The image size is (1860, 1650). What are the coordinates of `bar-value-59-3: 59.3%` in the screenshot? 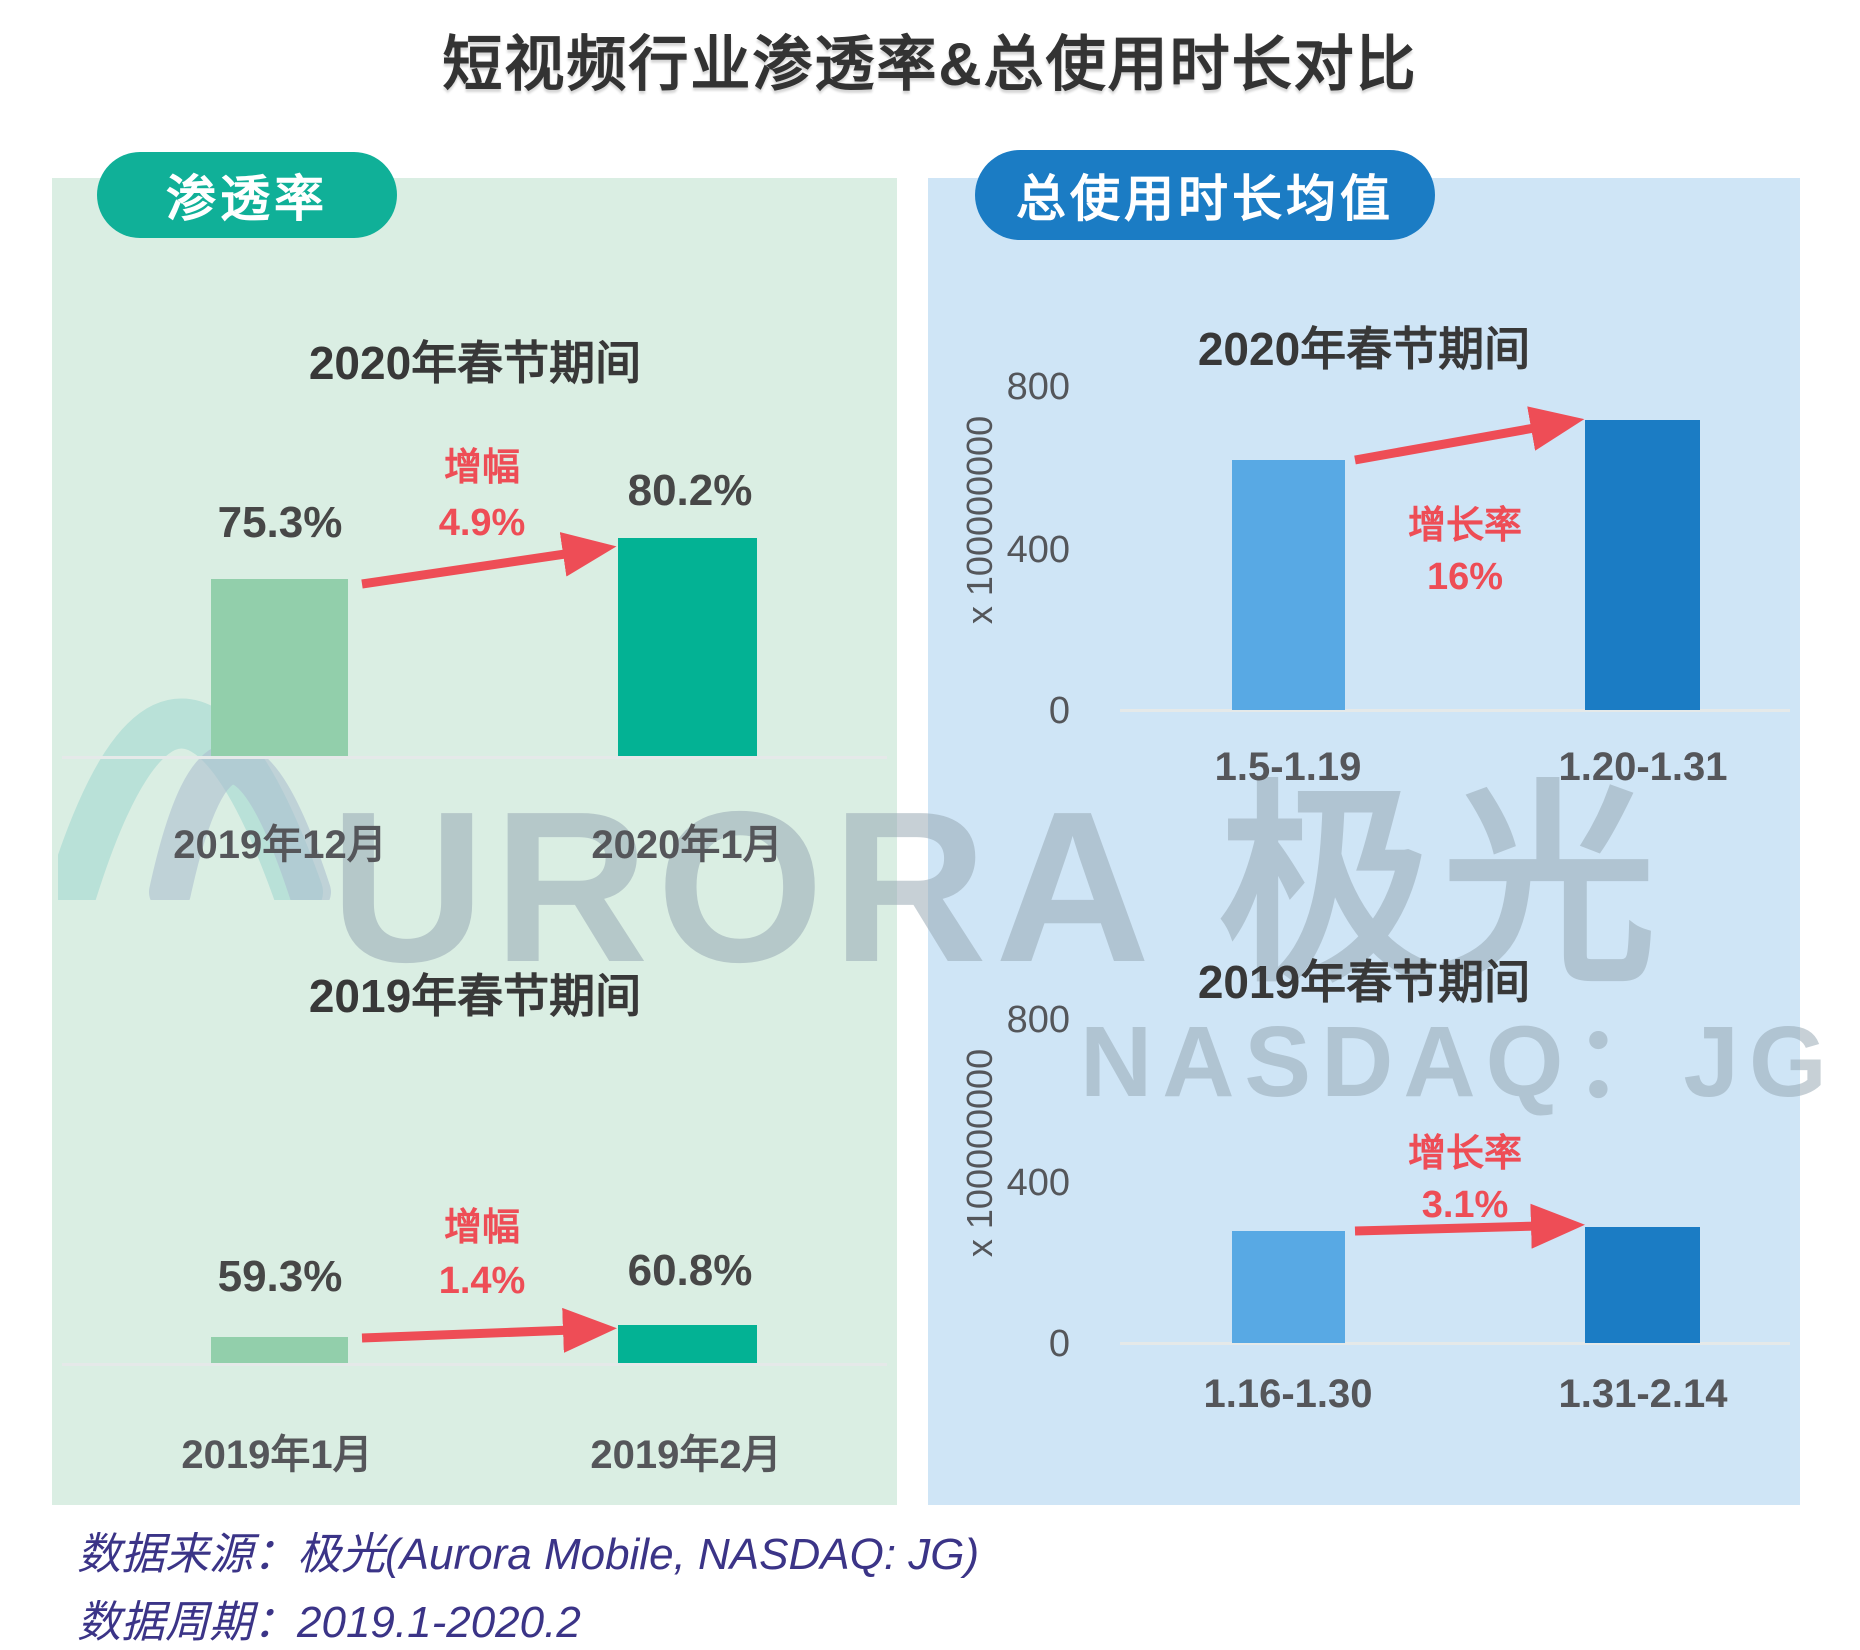 It's located at (280, 1276).